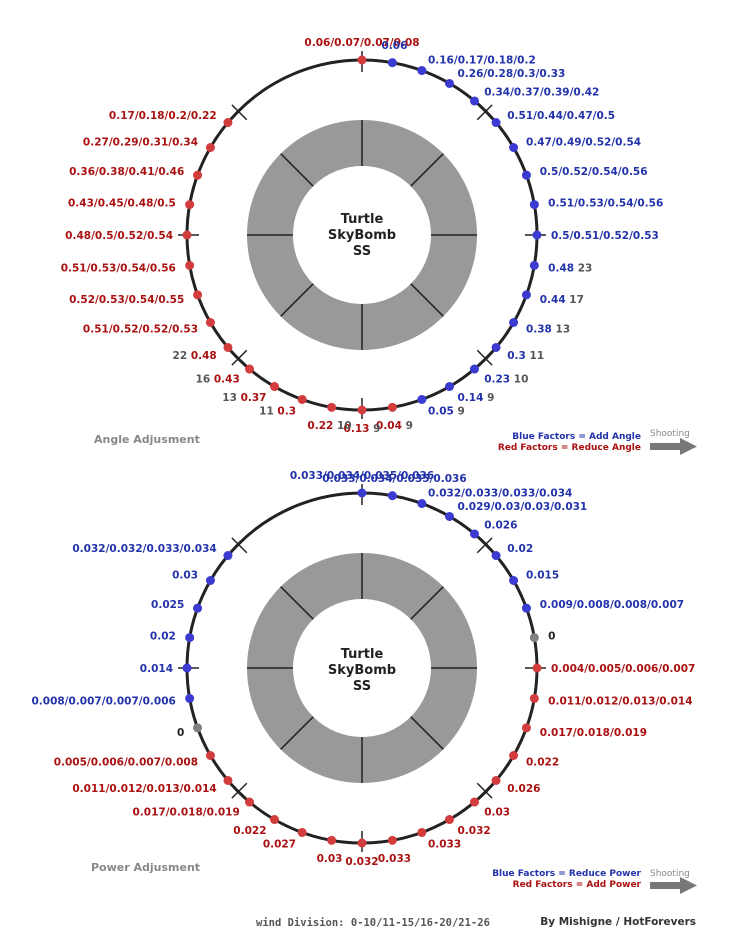 The height and width of the screenshot is (949, 740). I want to click on wind-label: 0.05 9, so click(446, 412).